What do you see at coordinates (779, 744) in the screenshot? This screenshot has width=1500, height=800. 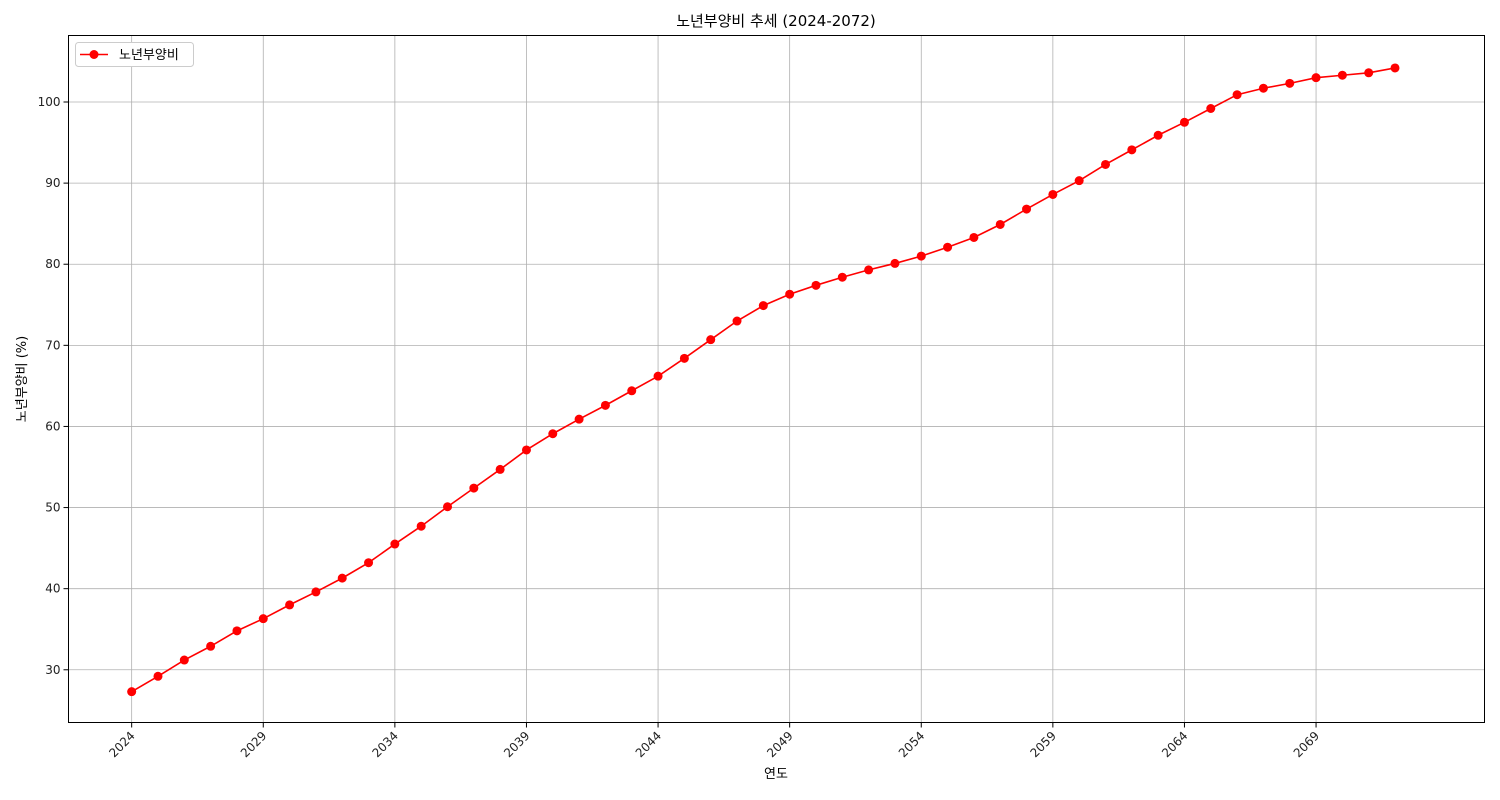 I see `x-tick-label: 2049` at bounding box center [779, 744].